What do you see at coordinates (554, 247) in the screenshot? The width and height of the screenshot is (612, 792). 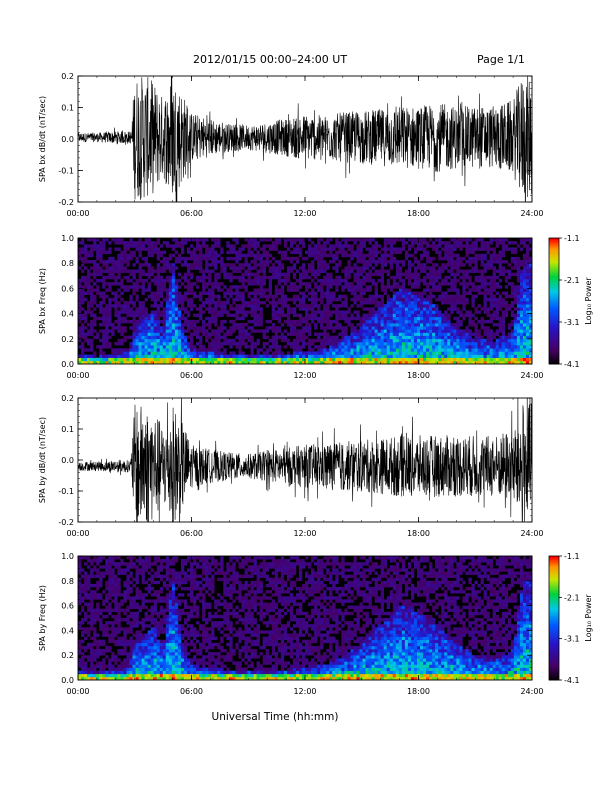 I see `colorbar-swatch` at bounding box center [554, 247].